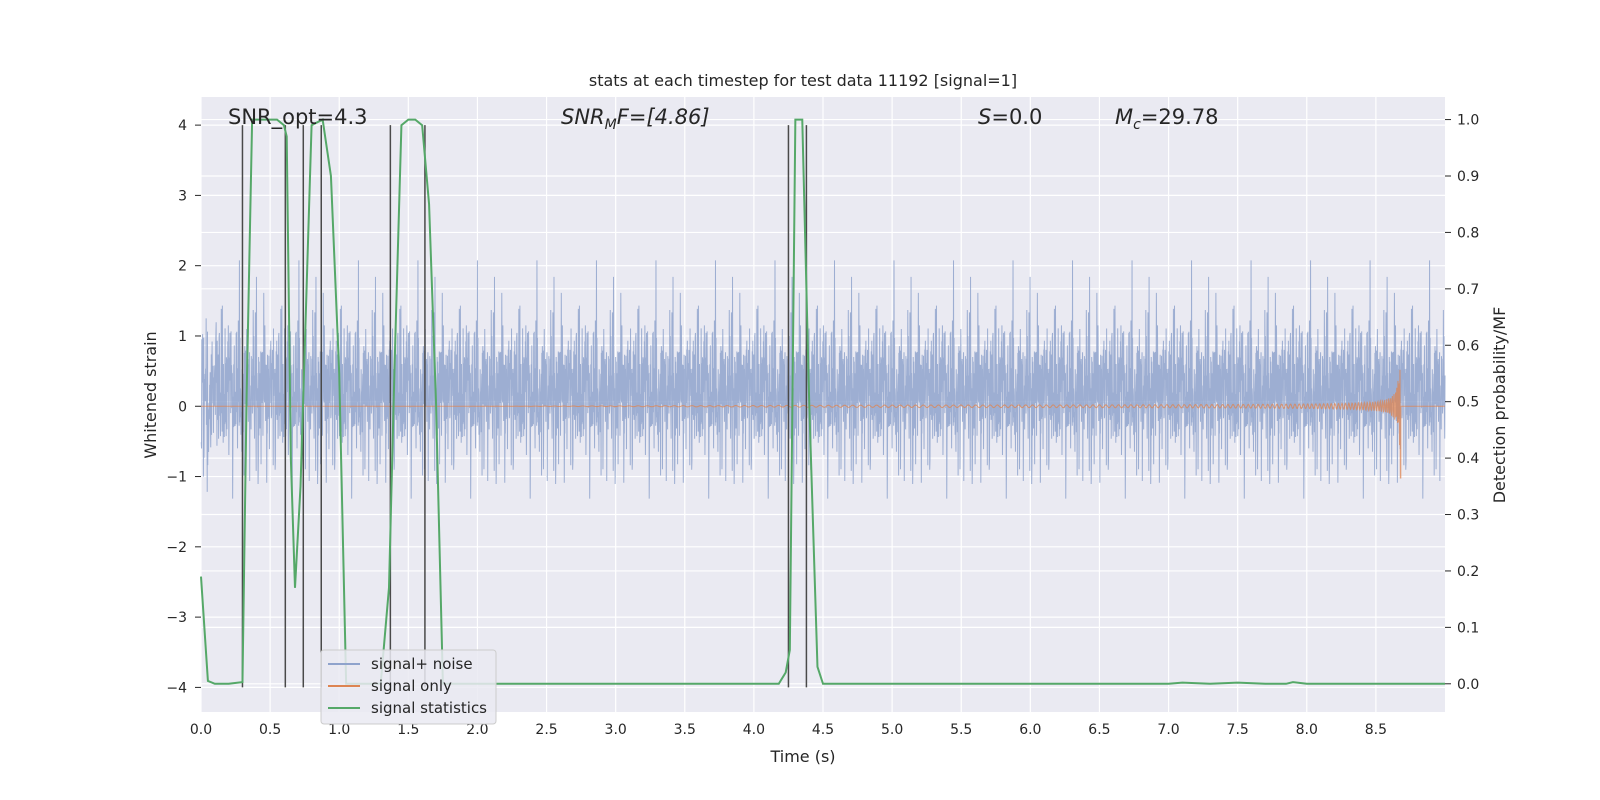 The width and height of the screenshot is (1600, 800). What do you see at coordinates (182, 126) in the screenshot?
I see `y-tick-label-left: 4` at bounding box center [182, 126].